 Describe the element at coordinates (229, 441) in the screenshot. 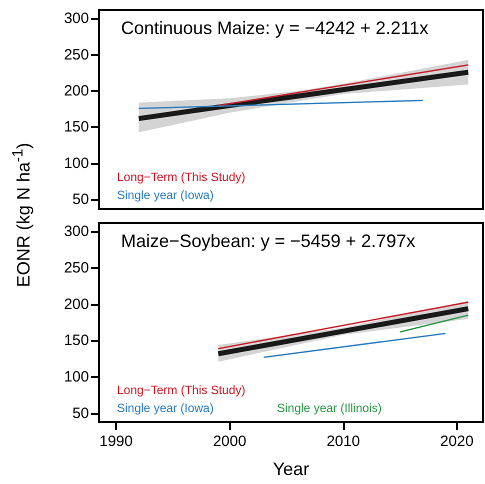

I see `x-tick-label: 2000` at that location.